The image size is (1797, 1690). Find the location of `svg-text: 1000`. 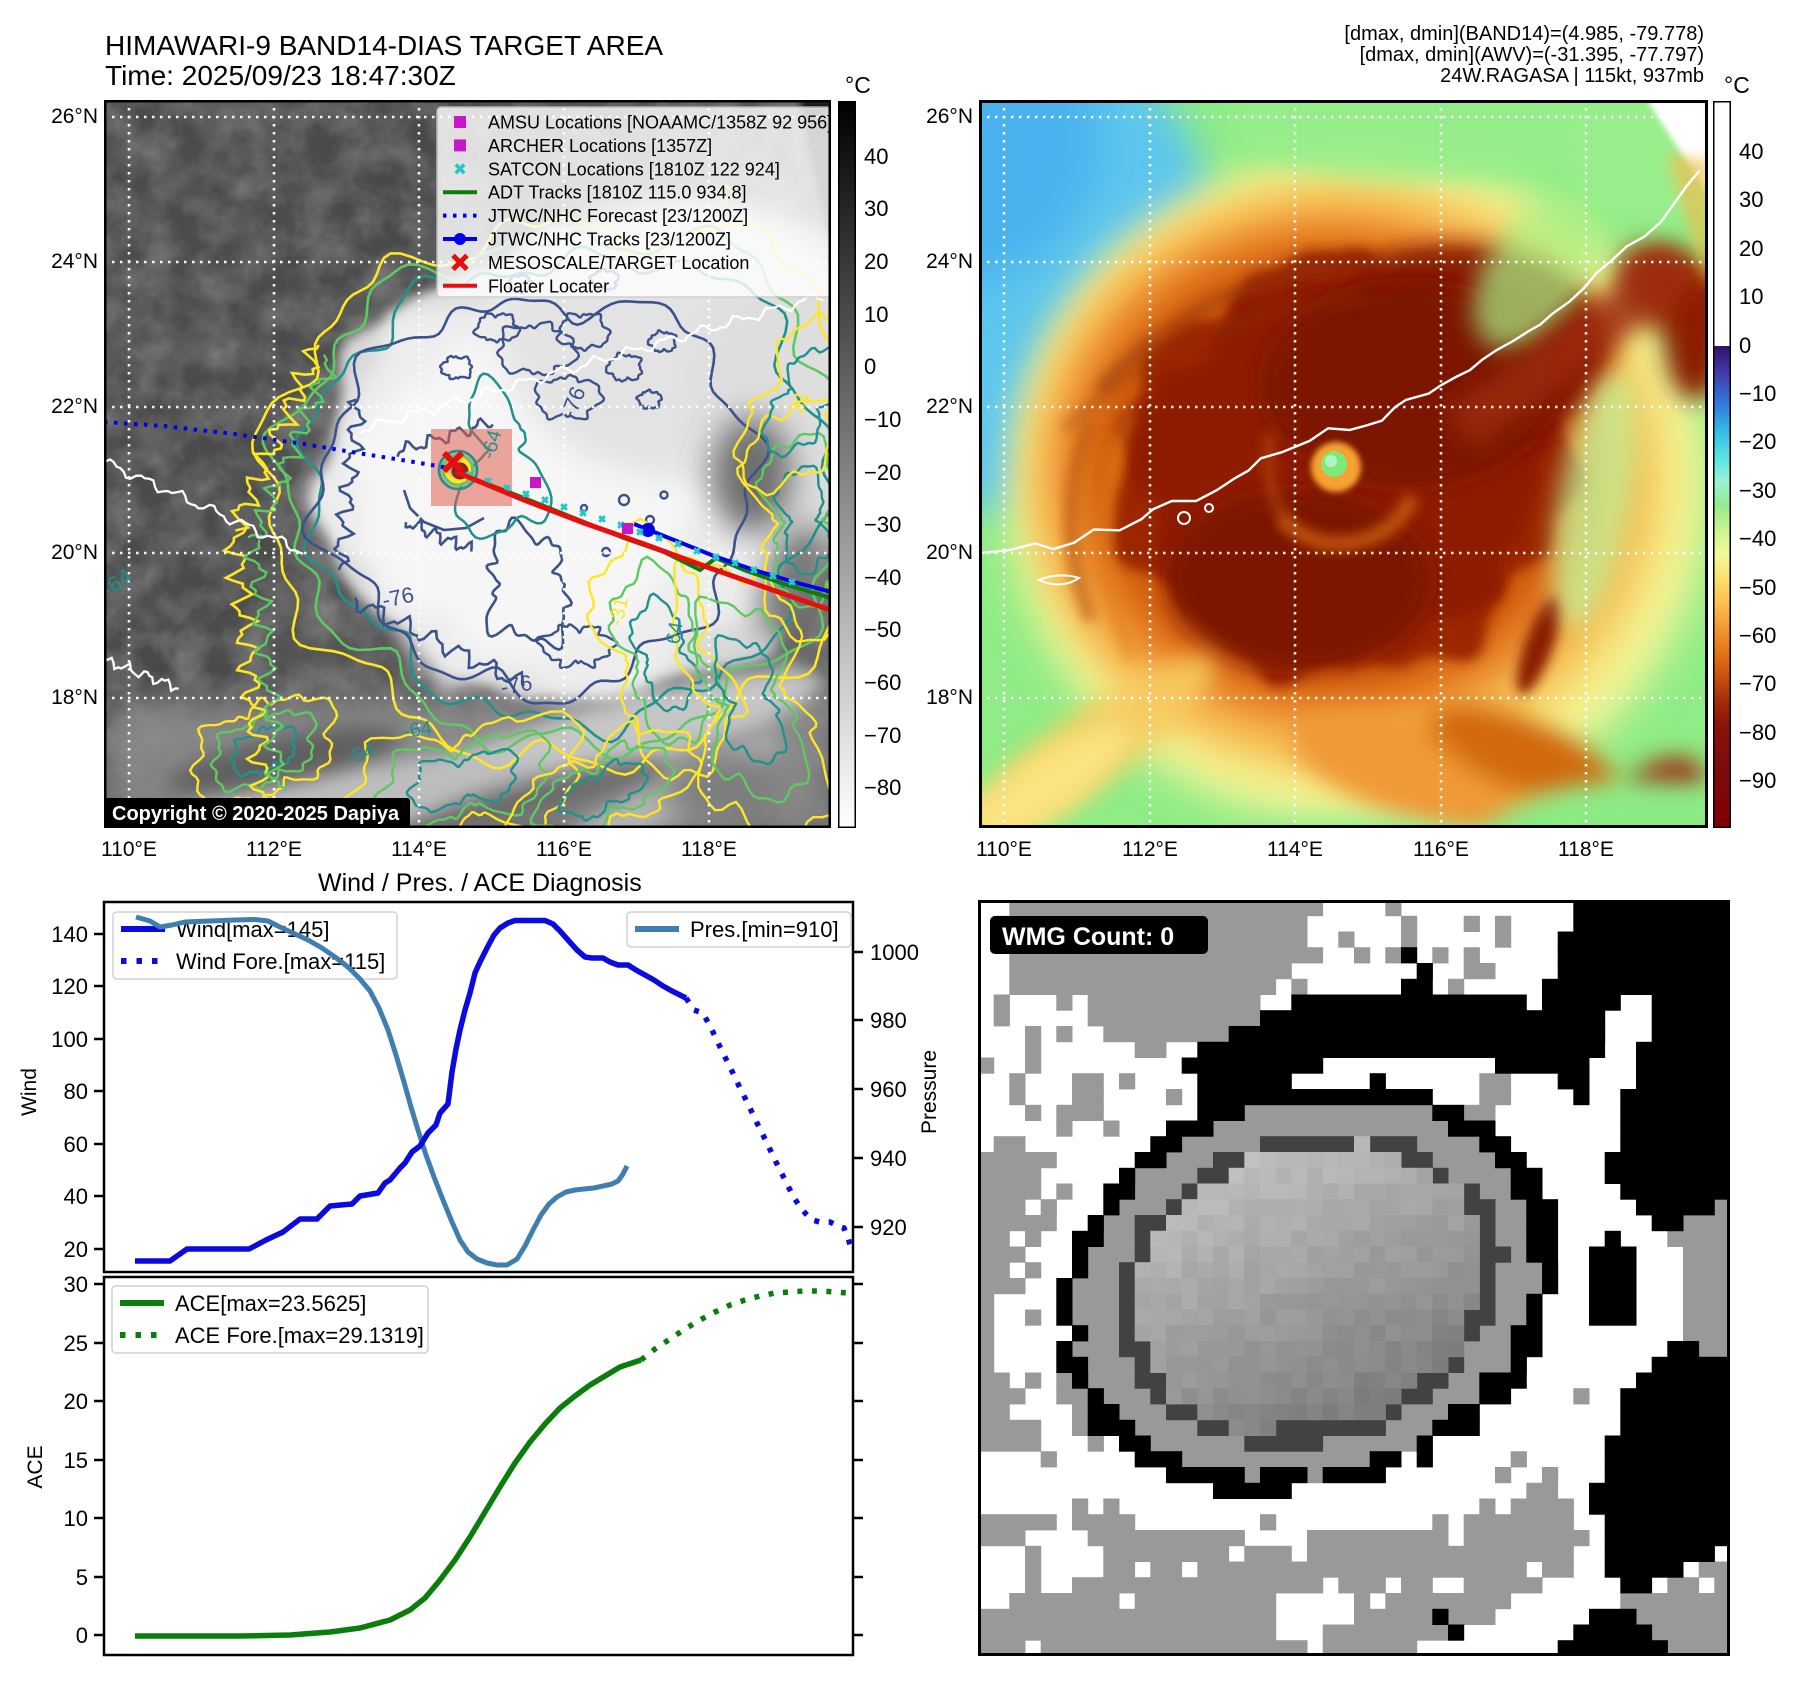

svg-text: 1000 is located at coordinates (894, 952).